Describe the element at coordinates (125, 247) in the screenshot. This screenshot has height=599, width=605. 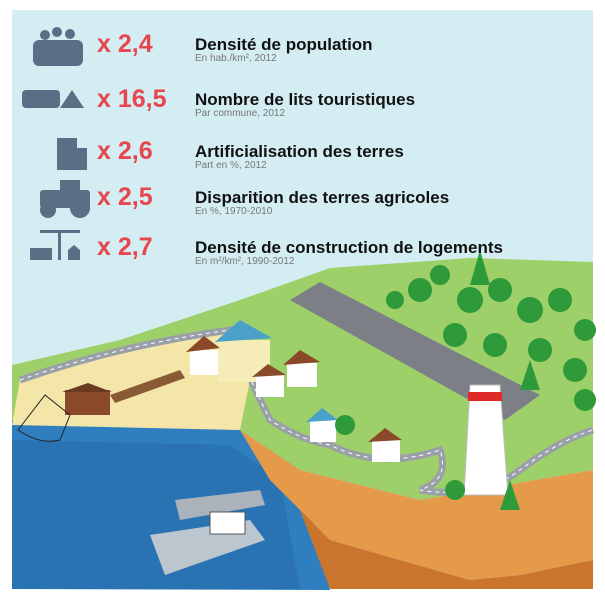
I see `multiplier: x 2,7` at that location.